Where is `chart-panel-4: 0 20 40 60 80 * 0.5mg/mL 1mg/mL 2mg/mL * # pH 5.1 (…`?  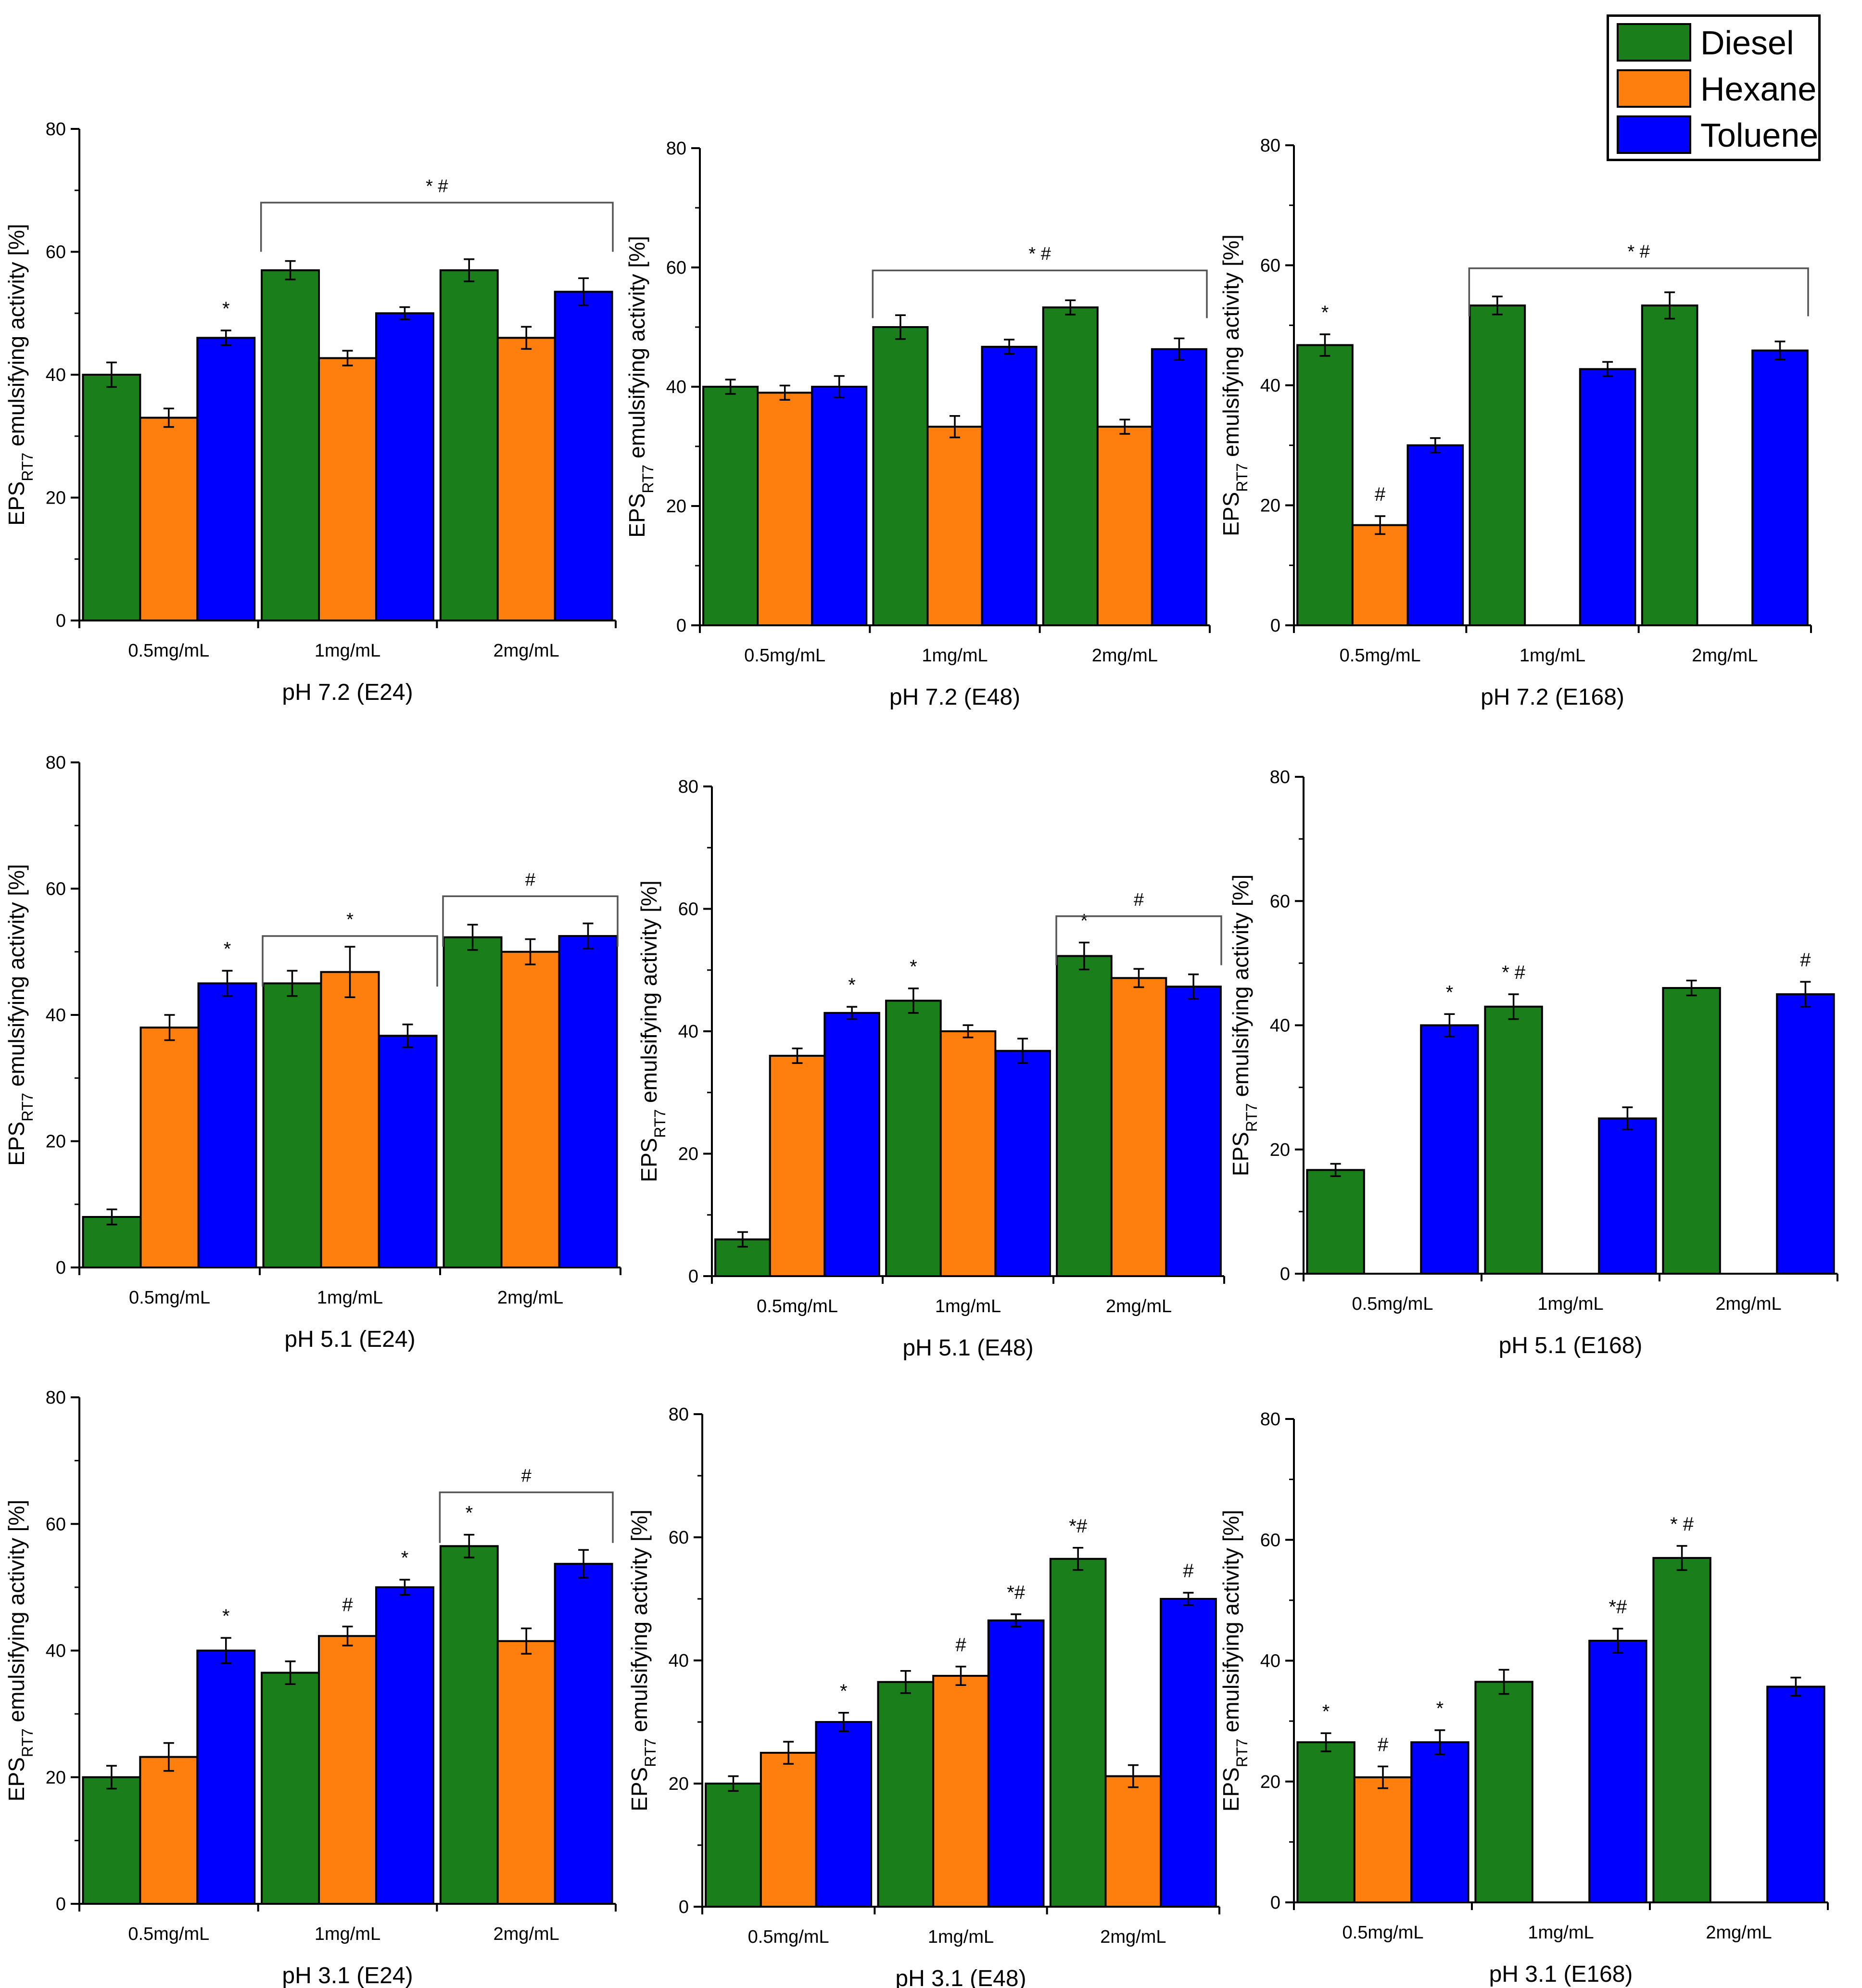
chart-panel-4: 0 20 40 60 80 * 0.5mg/mL 1mg/mL 2mg/mL * # pH 5.1 (… is located at coordinates (312, 1052).